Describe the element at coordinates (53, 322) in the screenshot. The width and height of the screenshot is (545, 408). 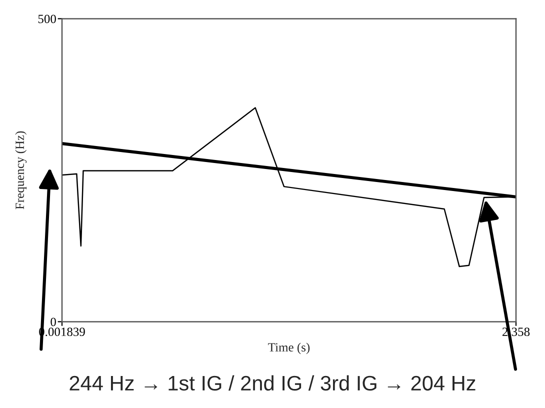
I see `y-tick-label: 0` at that location.